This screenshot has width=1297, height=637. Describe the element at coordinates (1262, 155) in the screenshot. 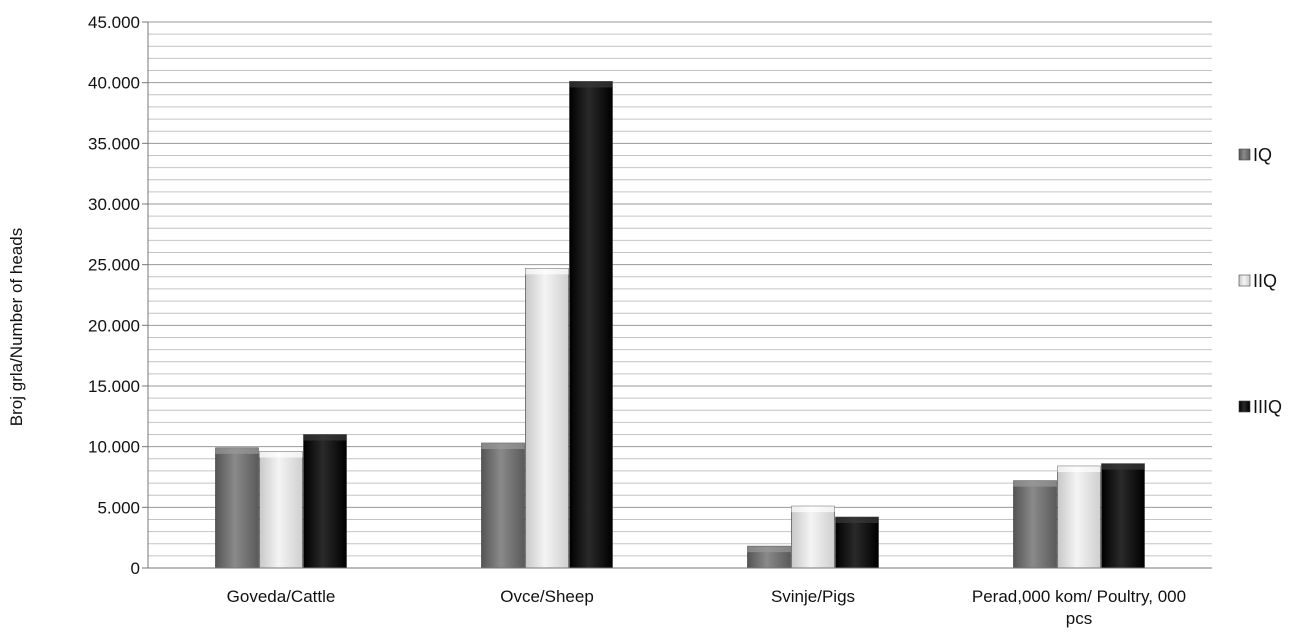

I see `legend-label: IQ` at that location.